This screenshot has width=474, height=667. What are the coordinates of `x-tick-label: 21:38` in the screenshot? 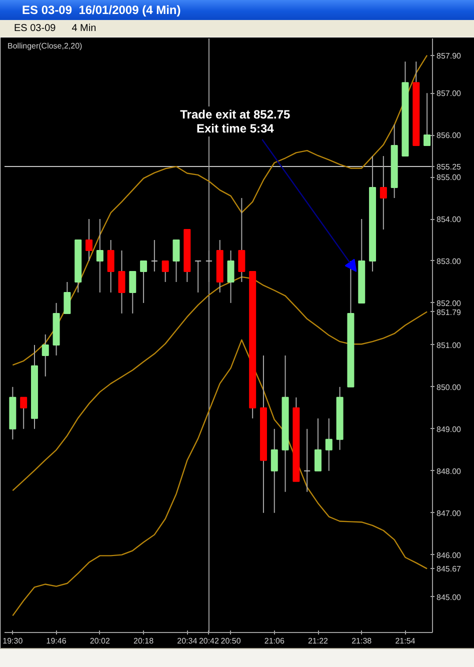 It's located at (362, 641).